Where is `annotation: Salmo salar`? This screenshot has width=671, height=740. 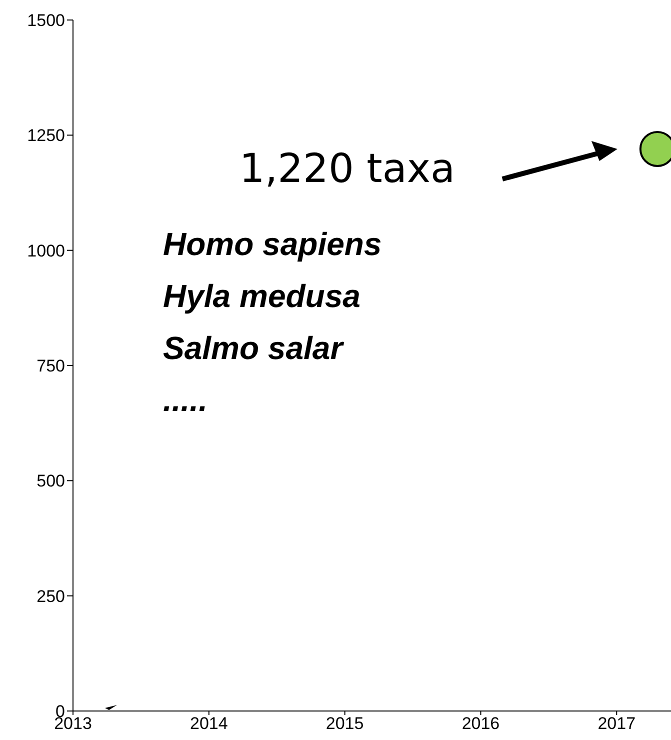 annotation: Salmo salar is located at coordinates (253, 348).